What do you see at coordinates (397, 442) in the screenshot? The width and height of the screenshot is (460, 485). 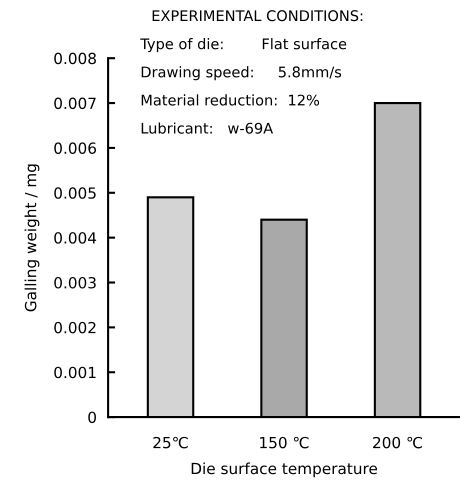 I see `x-tick-label: 200 ℃` at bounding box center [397, 442].